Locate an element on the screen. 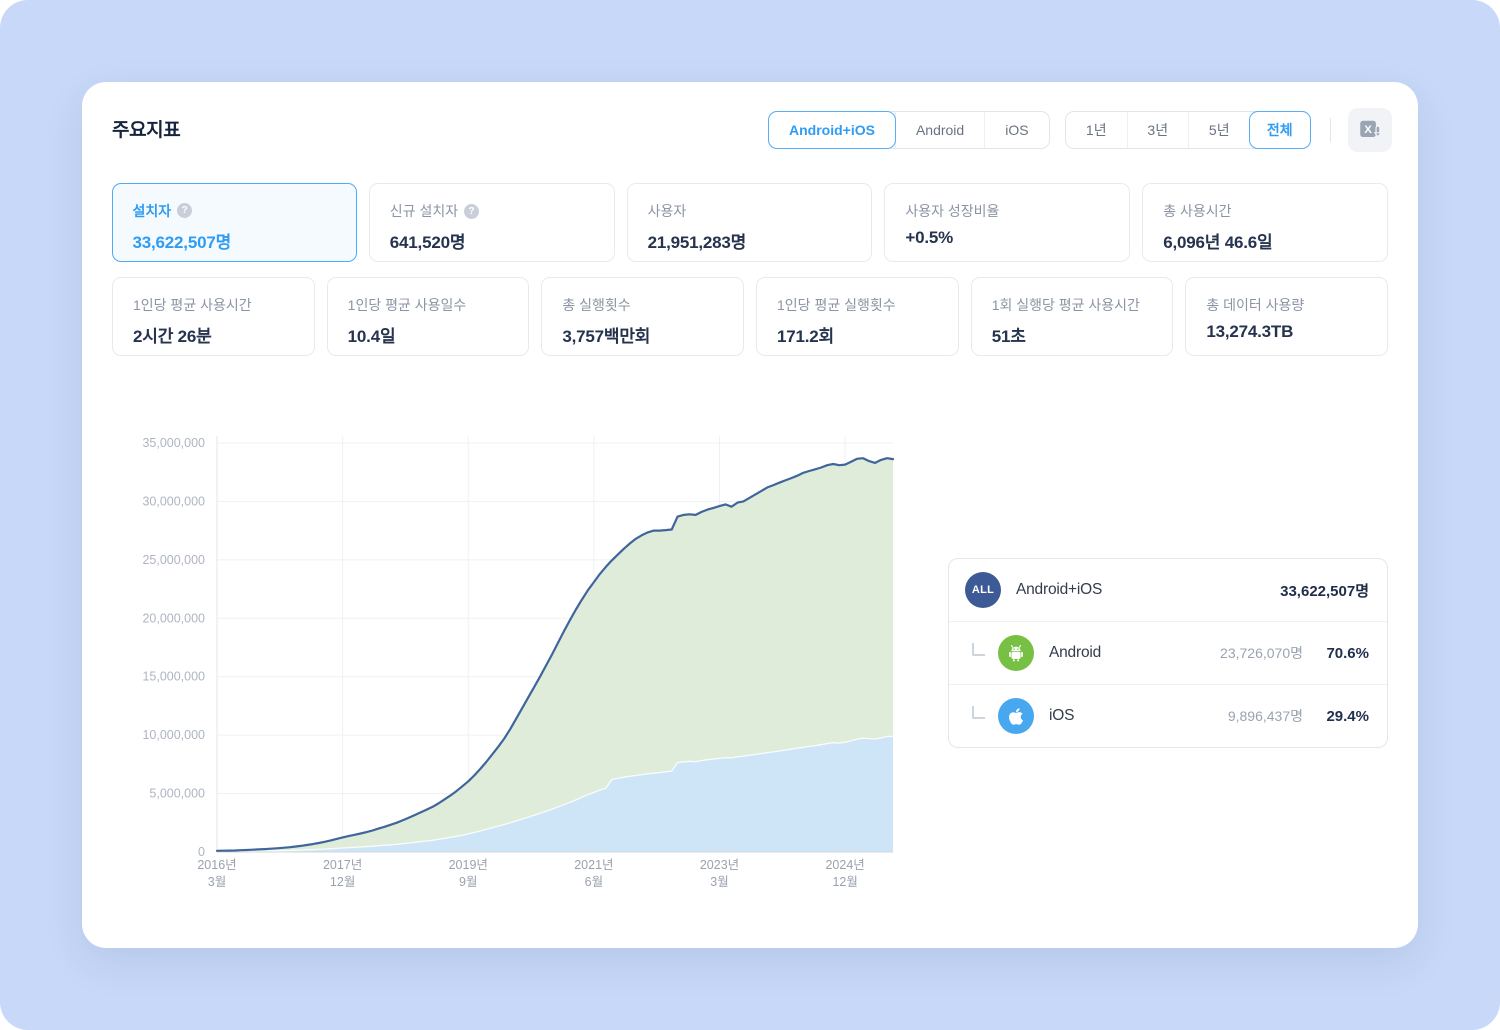 The image size is (1500, 1030). metric-card-avg-usage-days: 1인당 평균 사용일수 10.4일 is located at coordinates (428, 316).